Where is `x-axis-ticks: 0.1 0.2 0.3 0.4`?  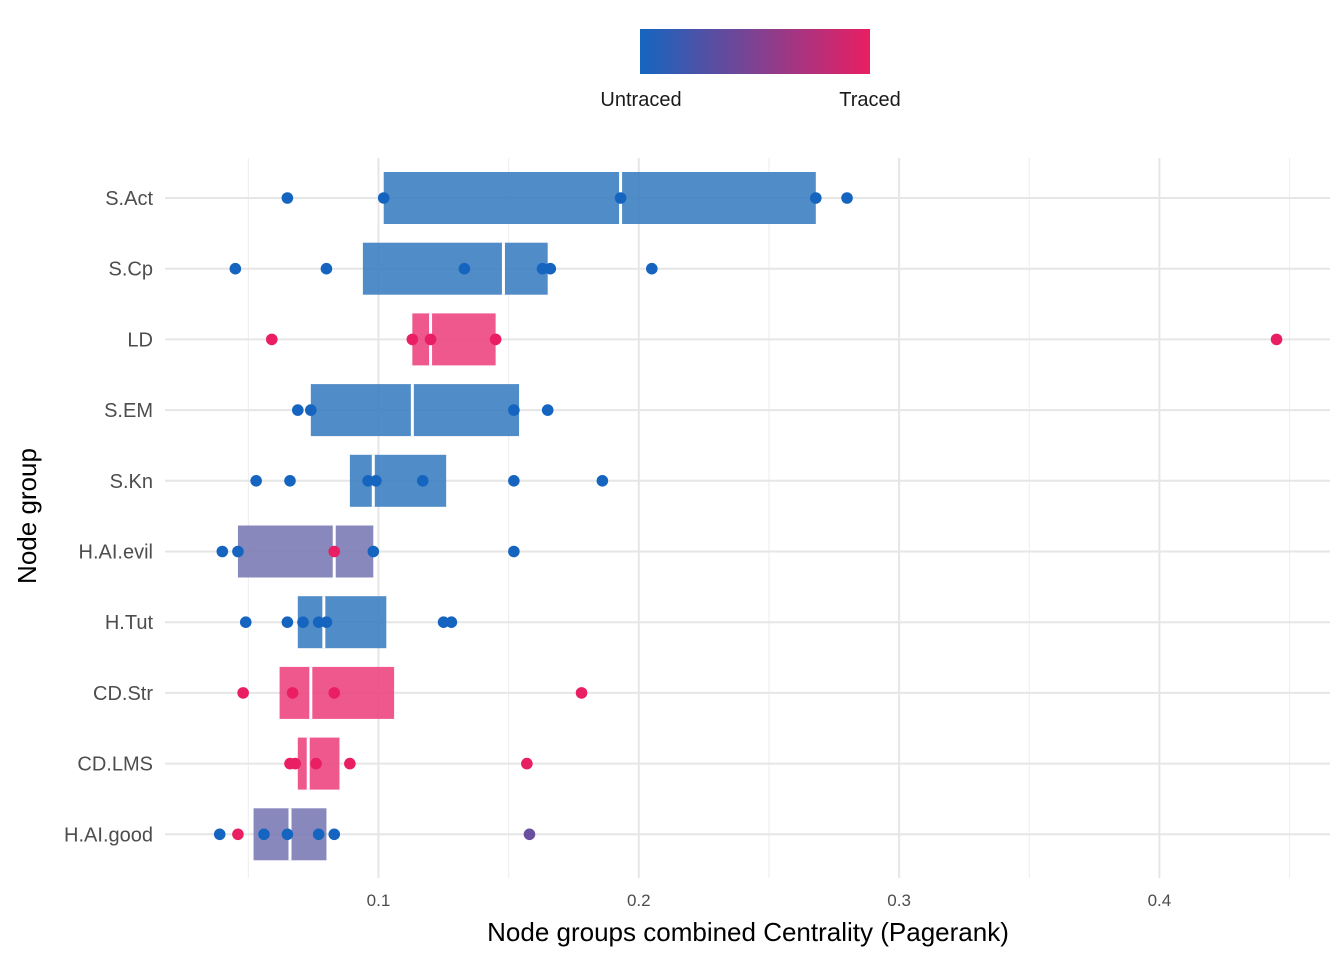 x-axis-ticks: 0.1 0.2 0.3 0.4 is located at coordinates (769, 900).